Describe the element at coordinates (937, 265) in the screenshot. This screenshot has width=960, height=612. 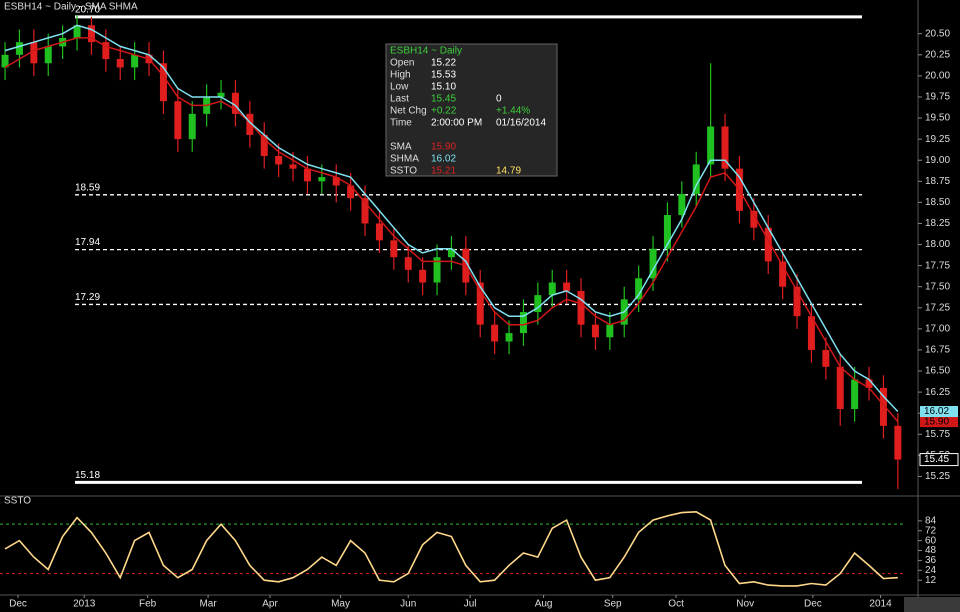
I see `y-tick-label: 17.75` at that location.